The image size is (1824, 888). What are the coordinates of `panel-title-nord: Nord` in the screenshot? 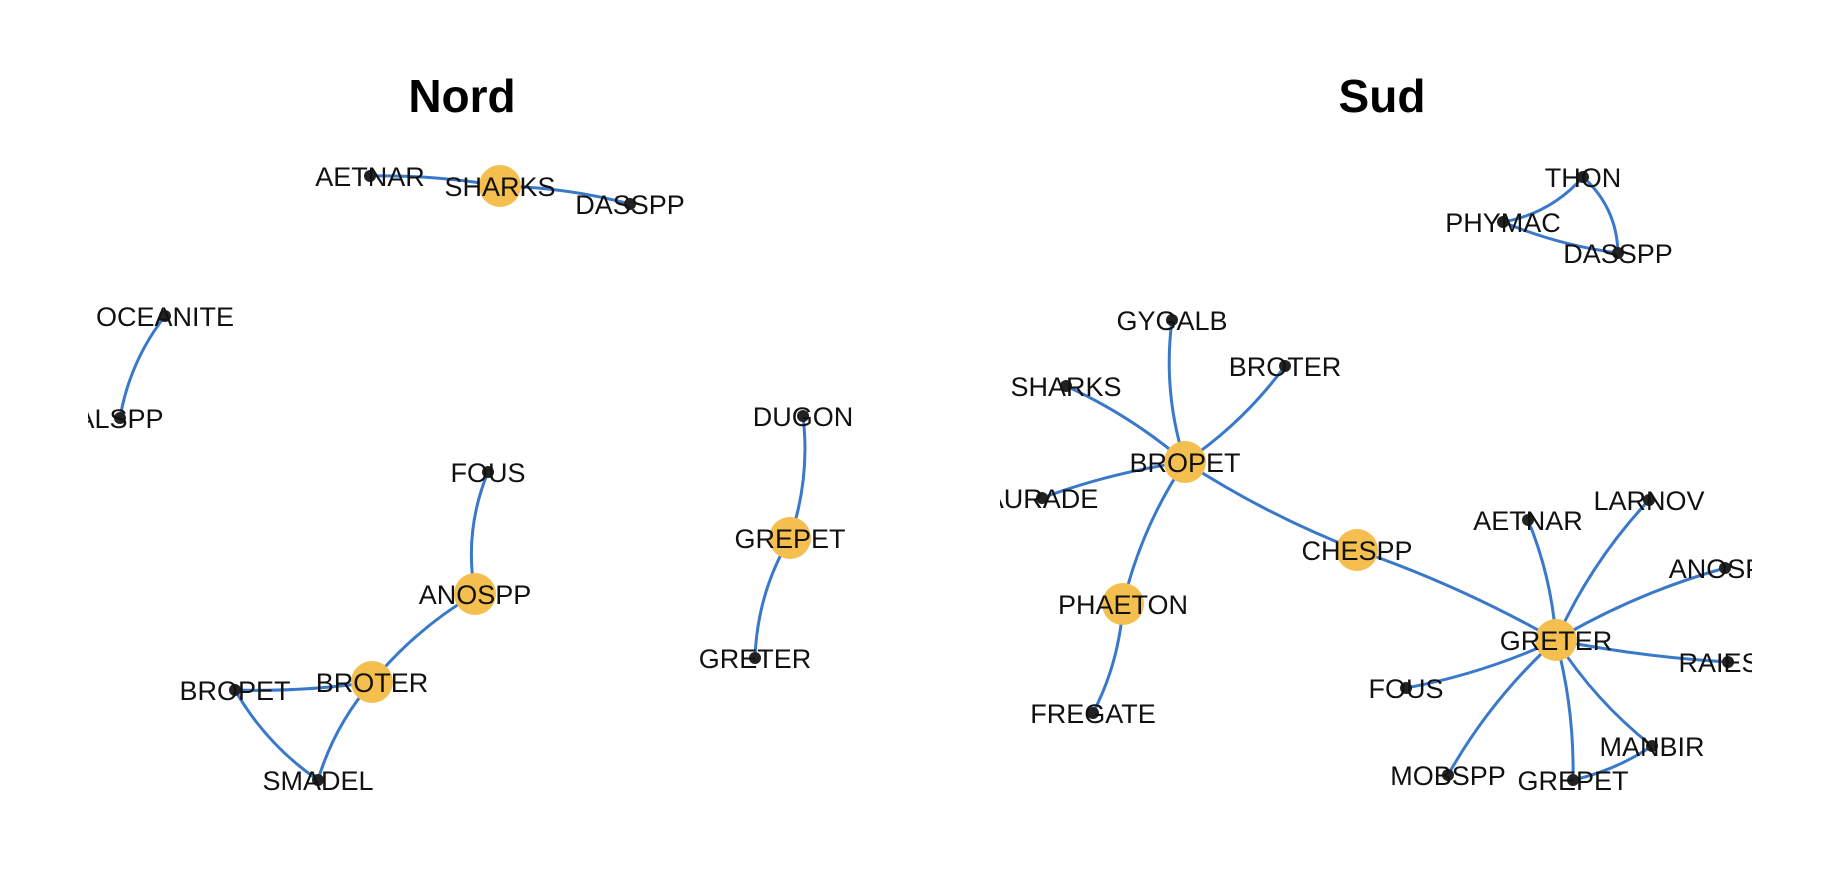 It's located at (461, 96).